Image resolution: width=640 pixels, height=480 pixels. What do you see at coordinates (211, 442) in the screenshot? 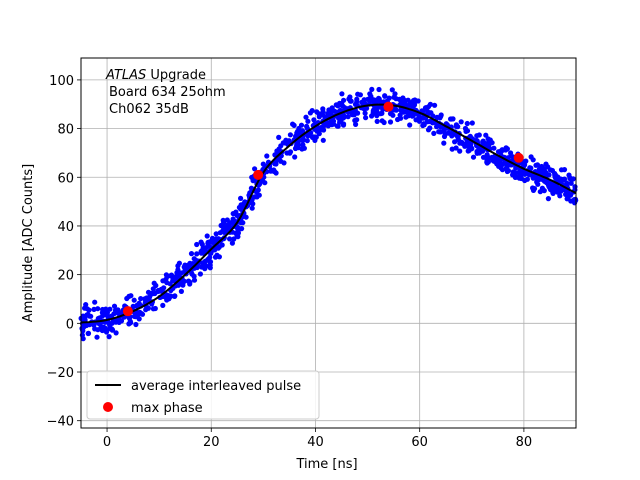
I see `x-tick-label: 20` at bounding box center [211, 442].